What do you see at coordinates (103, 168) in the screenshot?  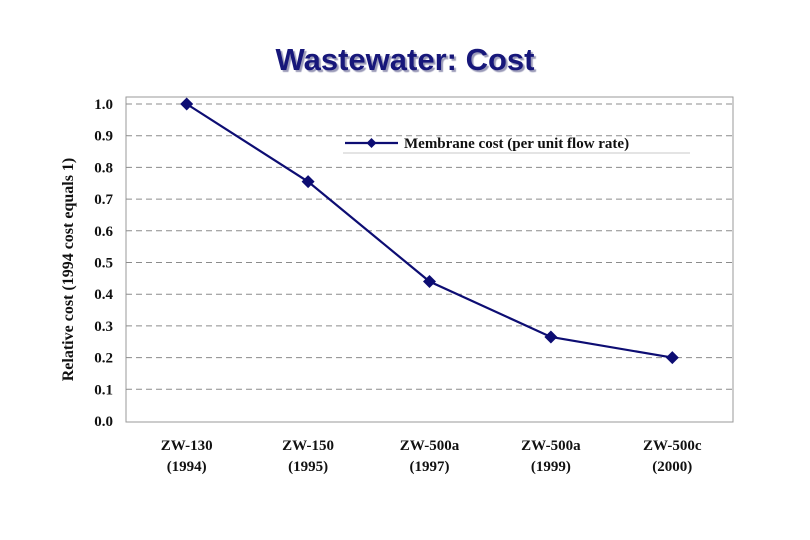 I see `y-tick-label: 0.8` at bounding box center [103, 168].